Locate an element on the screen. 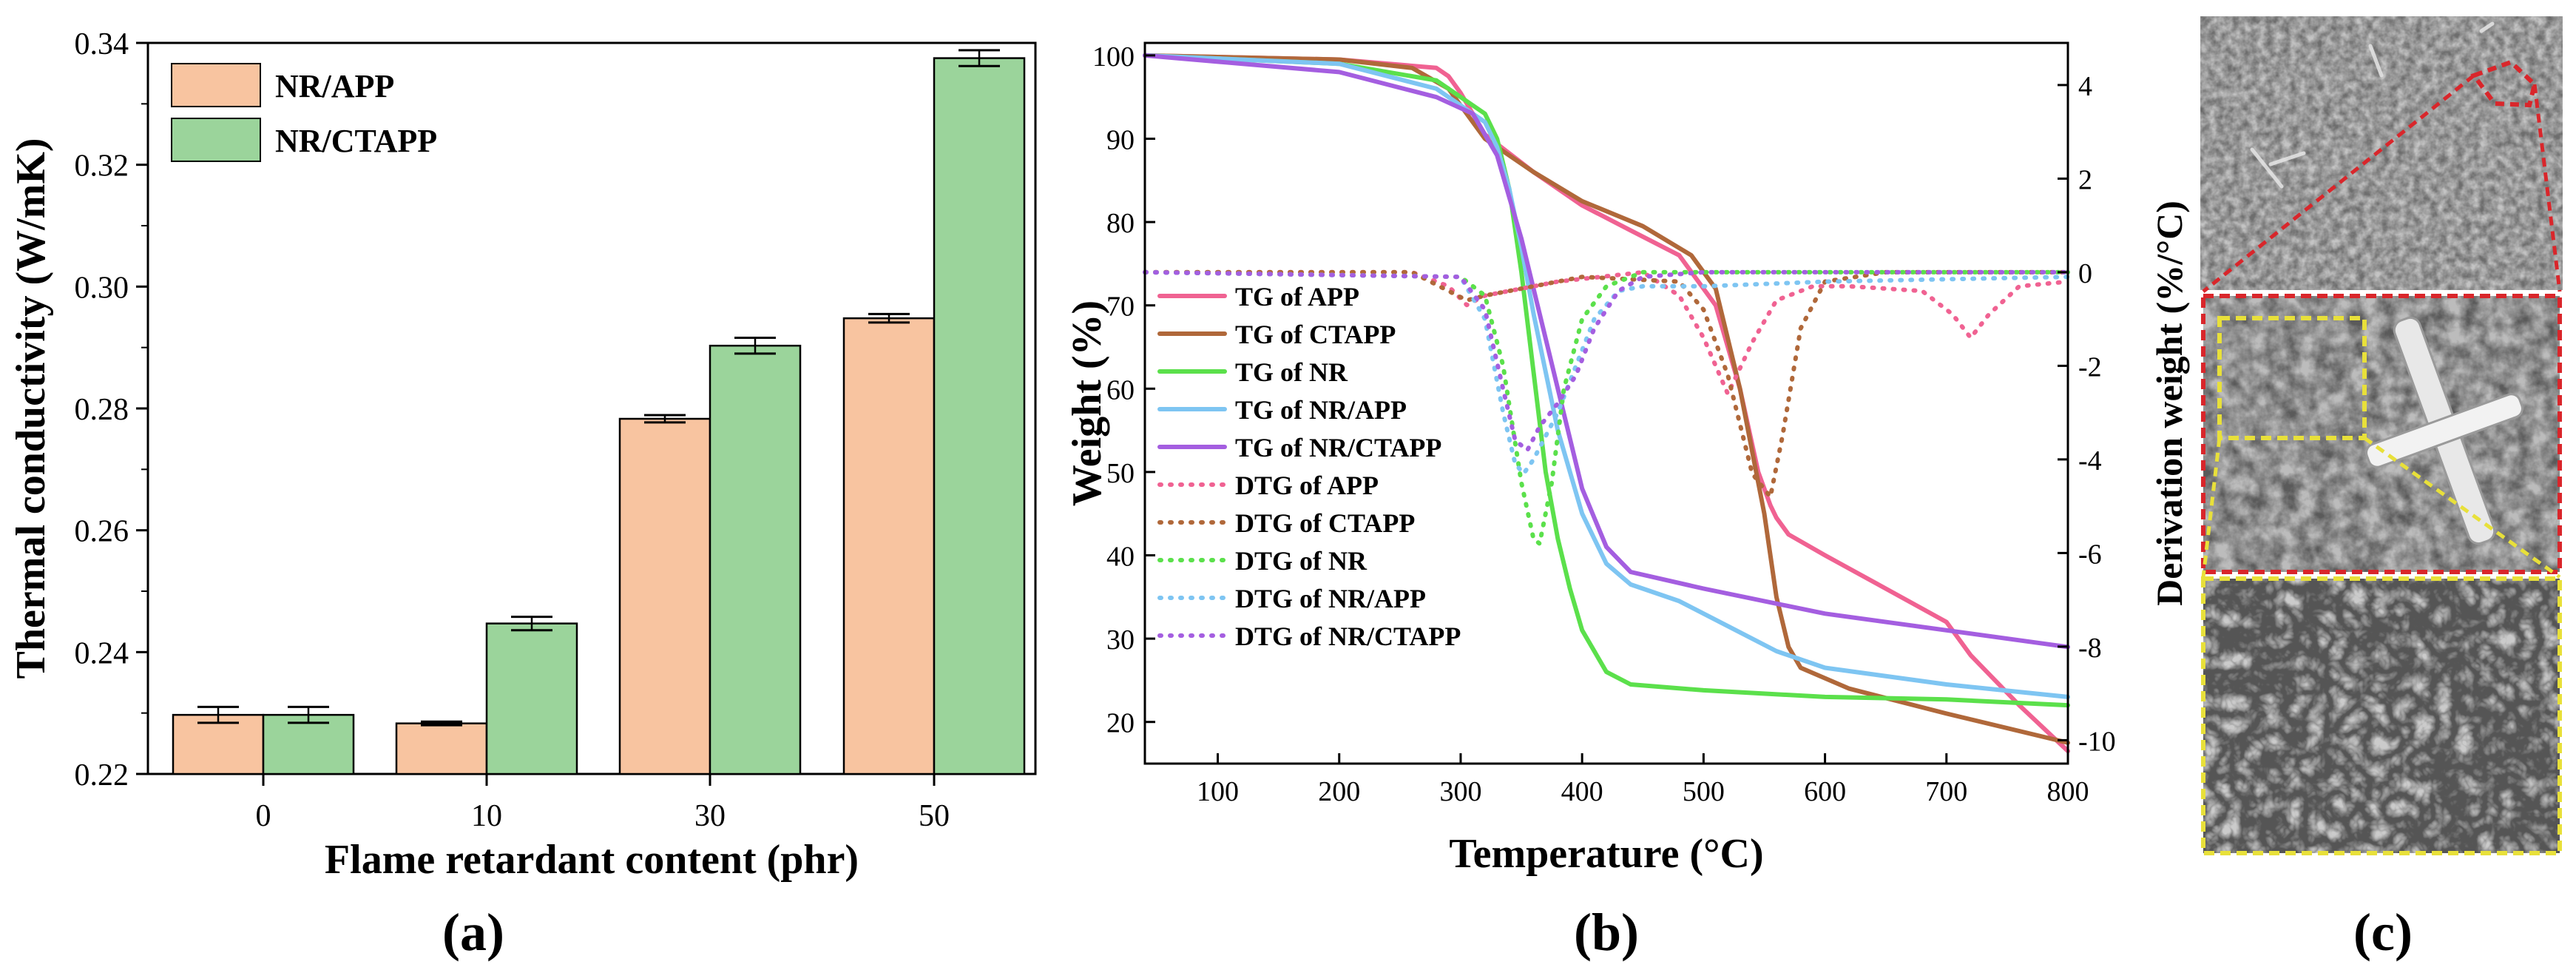 This screenshot has height=973, width=2576. legend-label-dtg-of-ctapp: DTG of CTAPP is located at coordinates (1325, 523).